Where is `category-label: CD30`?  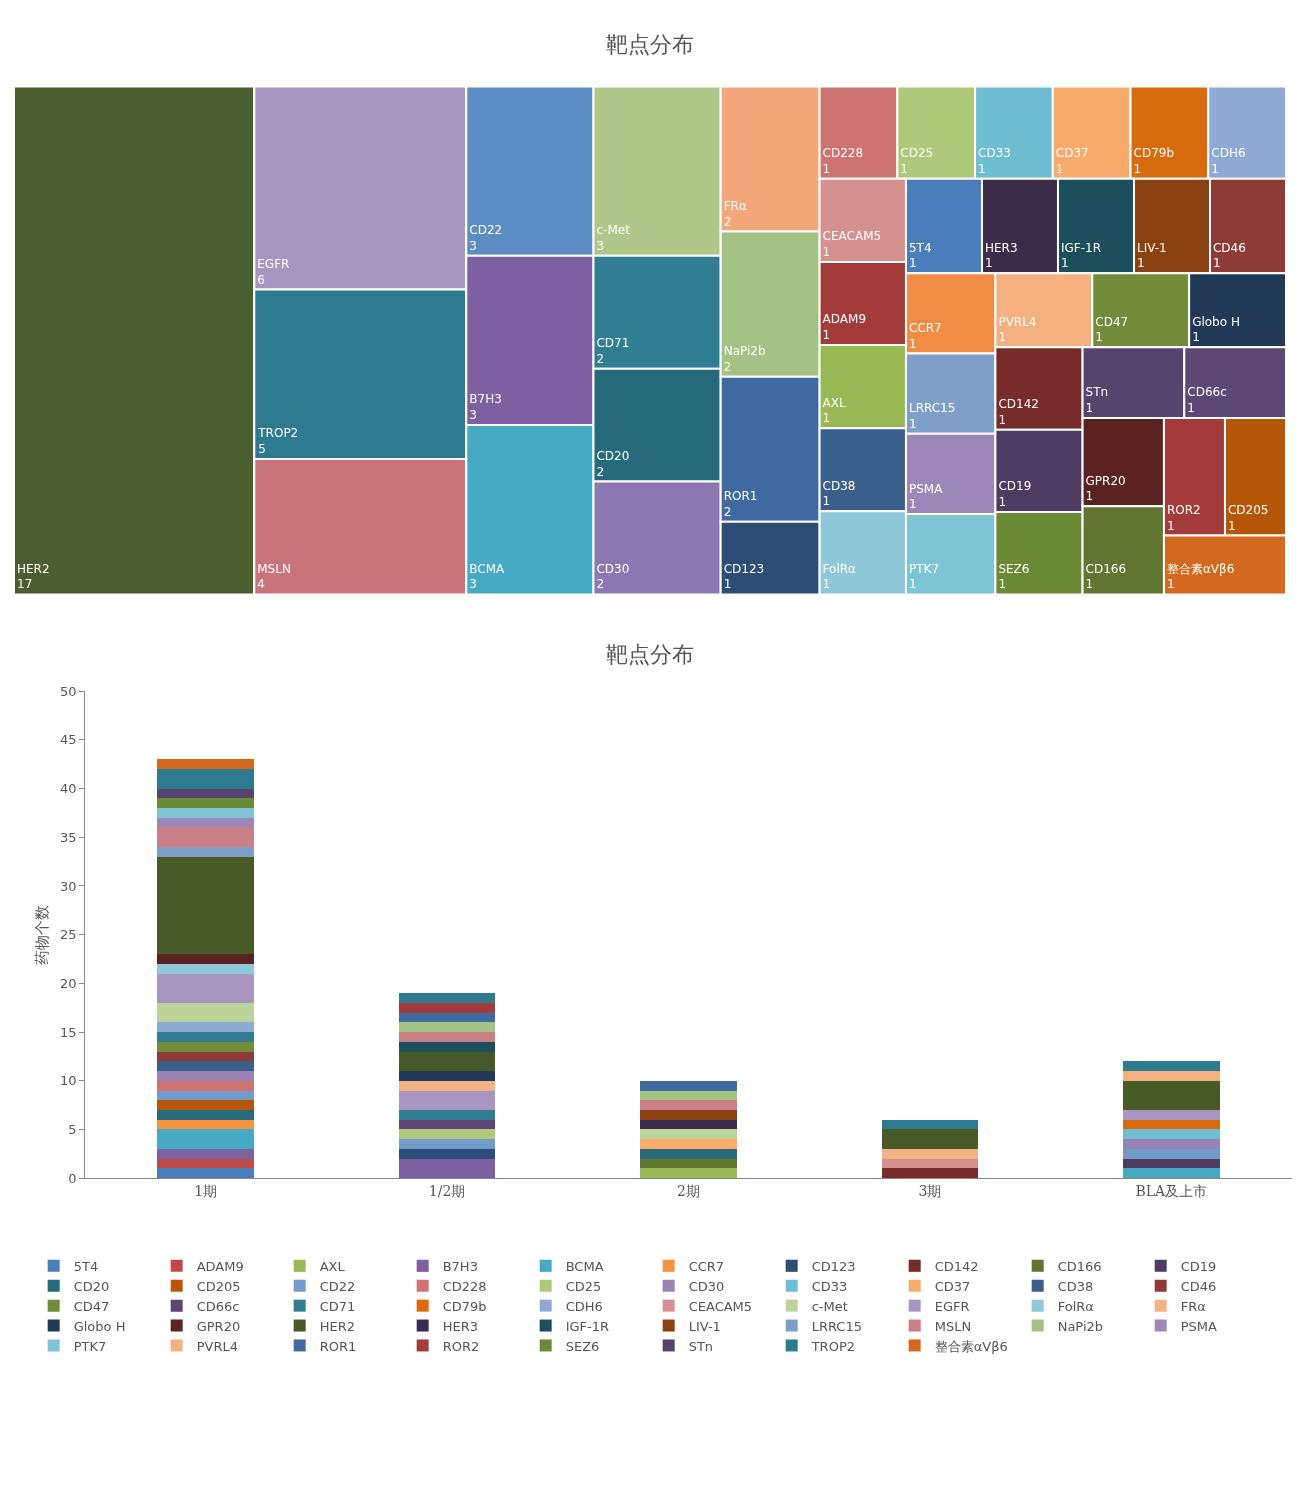 category-label: CD30 is located at coordinates (613, 568).